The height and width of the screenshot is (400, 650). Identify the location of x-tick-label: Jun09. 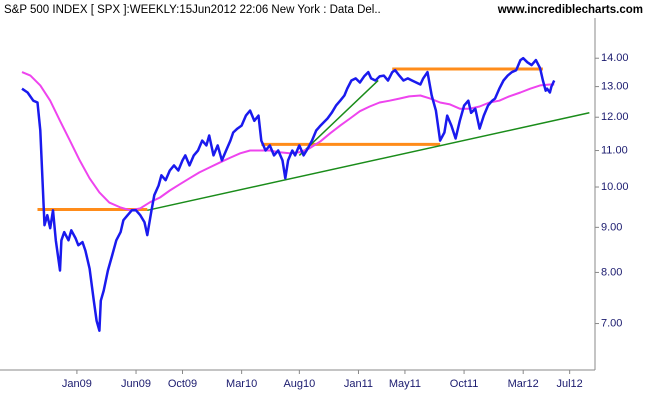
(136, 384).